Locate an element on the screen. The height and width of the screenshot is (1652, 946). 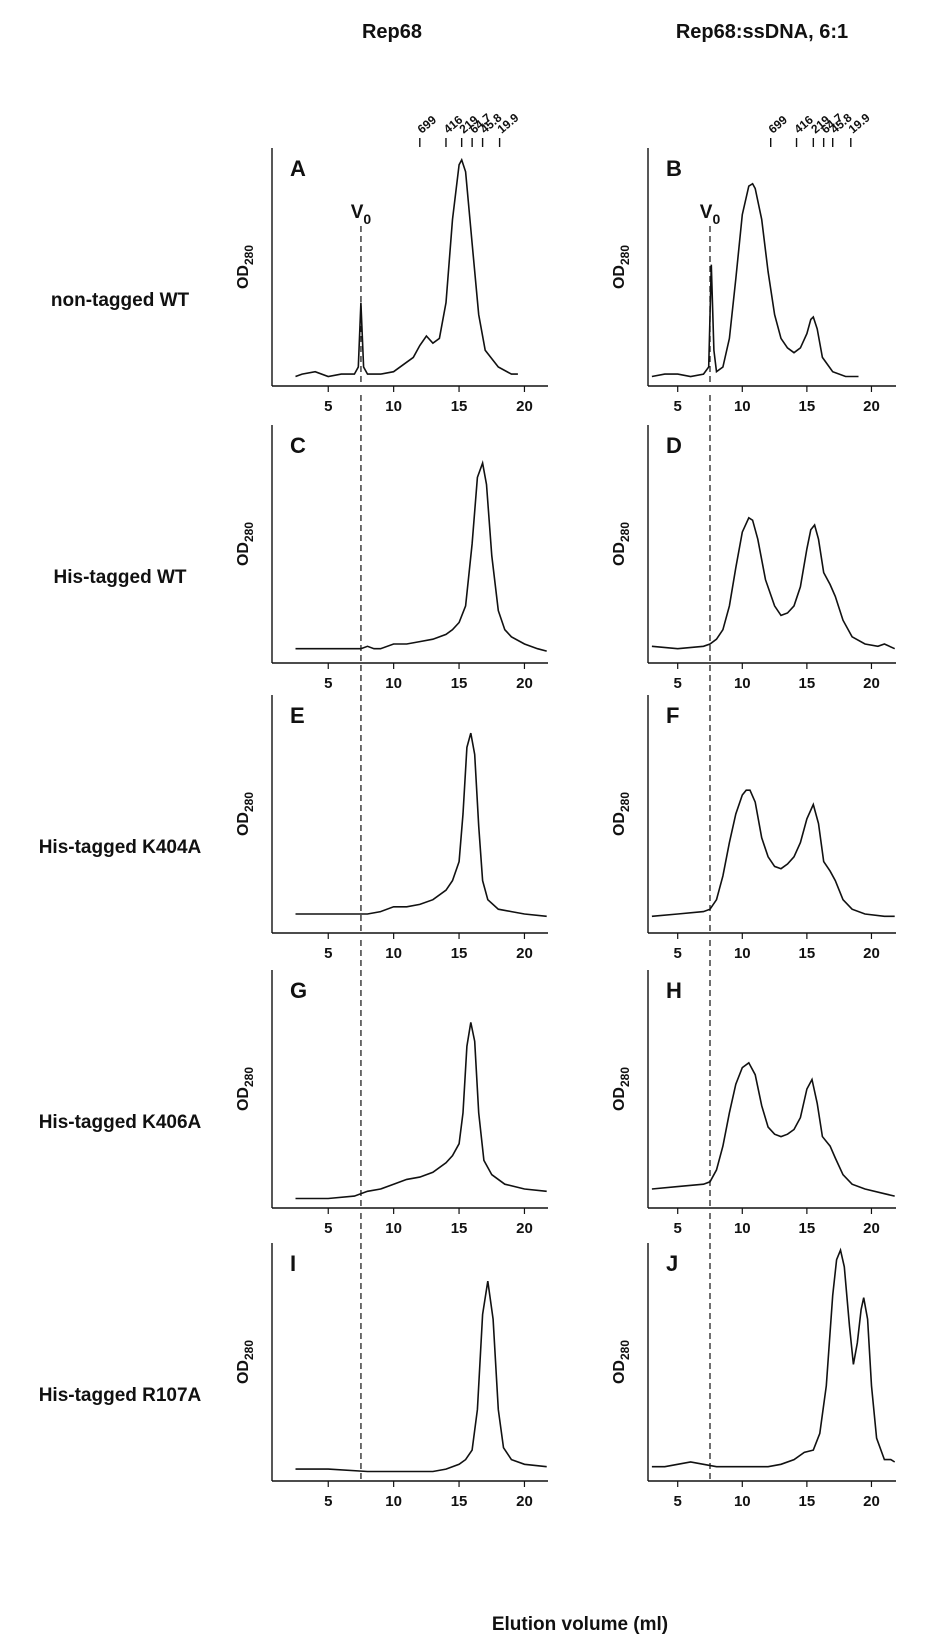
row-label: His-tagged K406A is located at coordinates (120, 1122).